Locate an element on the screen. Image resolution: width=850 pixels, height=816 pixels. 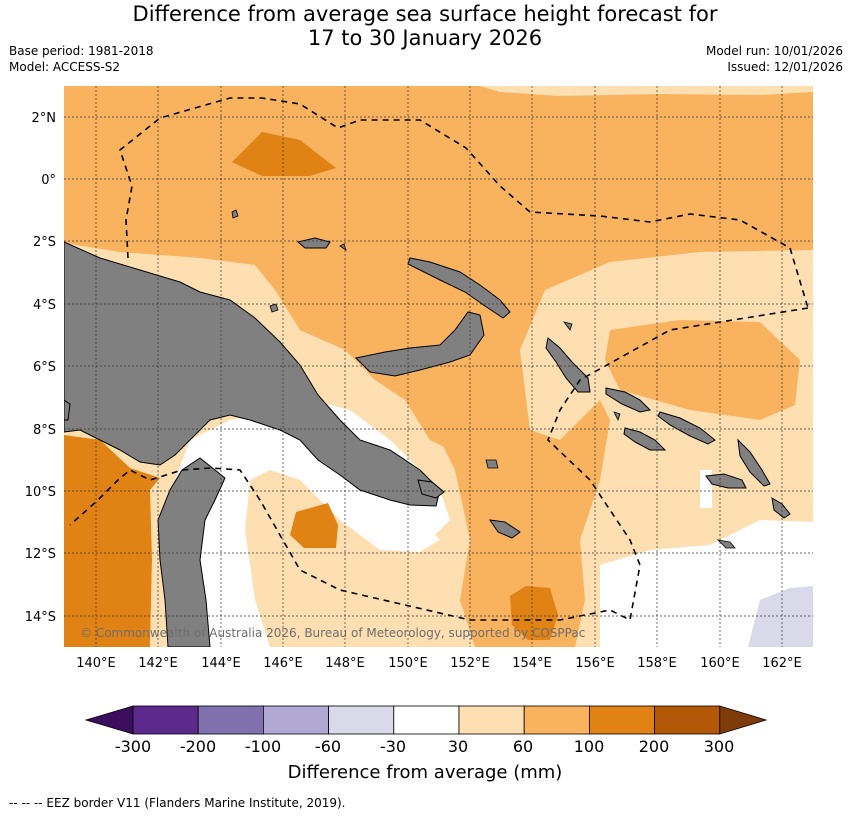
run-info: Model run: 10/01/2026 Issued: 12/01/2026 is located at coordinates (774, 59).